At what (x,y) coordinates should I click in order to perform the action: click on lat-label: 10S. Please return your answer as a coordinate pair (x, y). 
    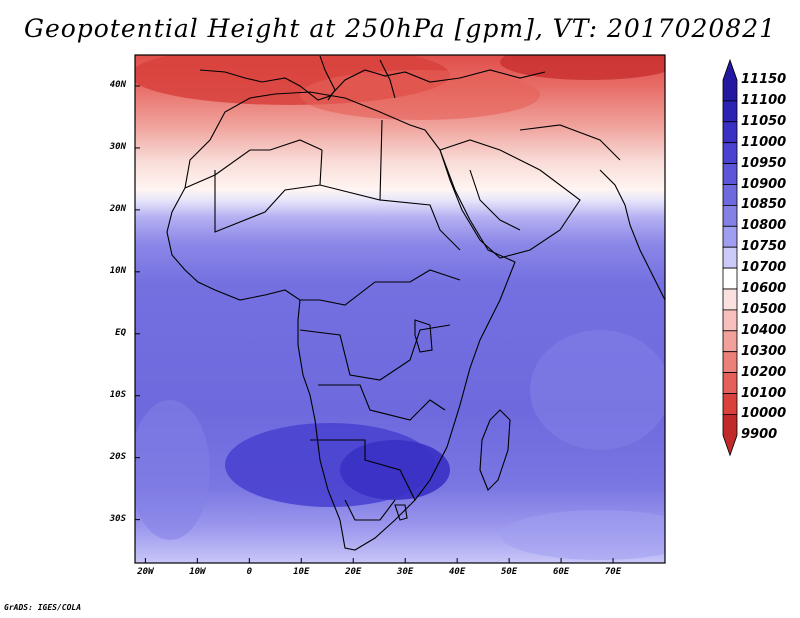
    Looking at the image, I should click on (117, 394).